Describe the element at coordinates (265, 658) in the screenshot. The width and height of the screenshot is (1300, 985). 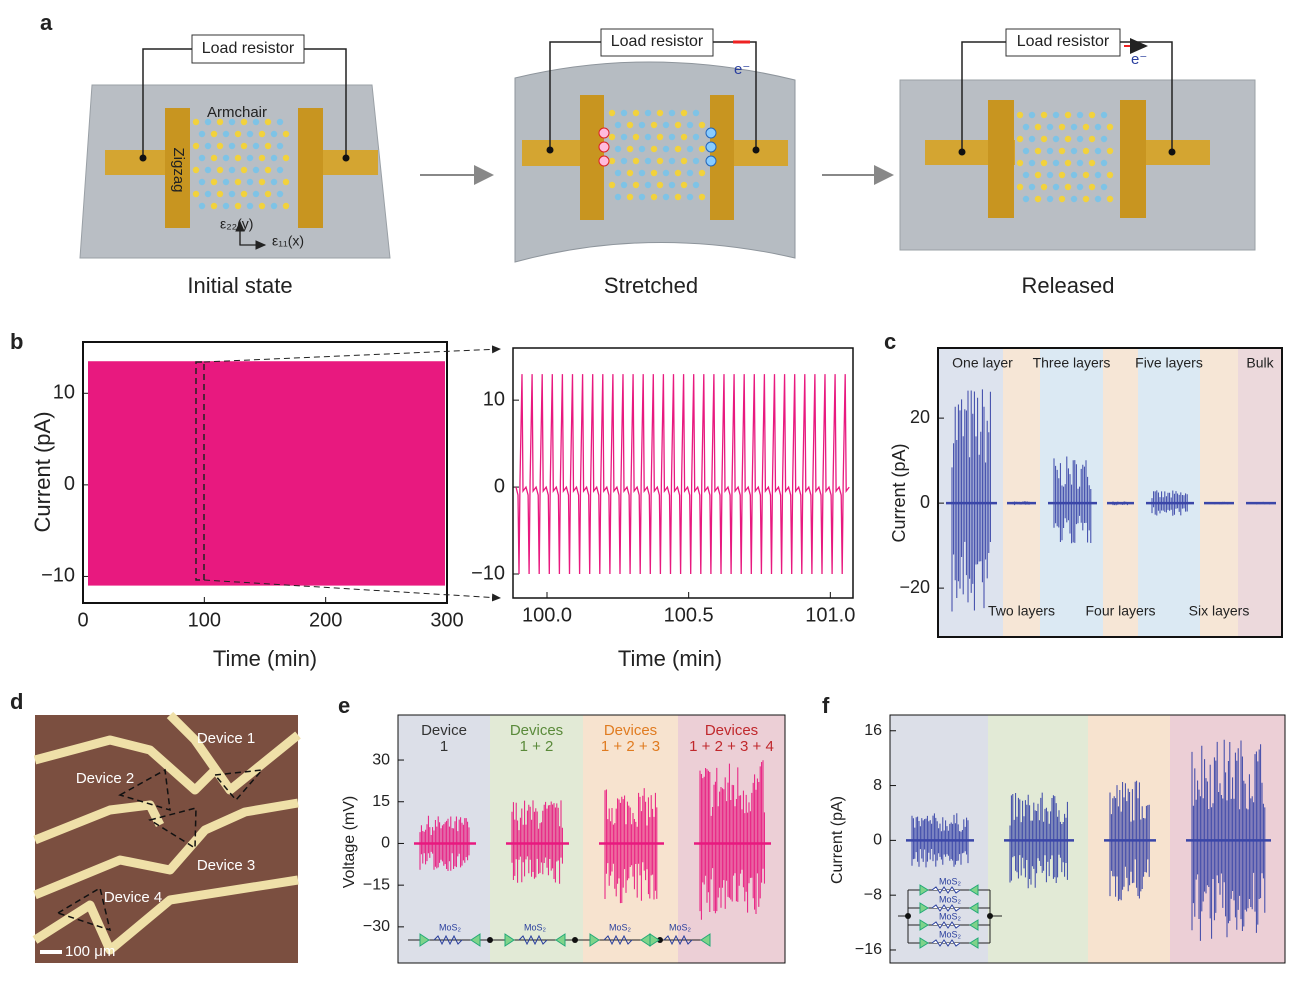
I see `x-axis-label: Time (min)` at that location.